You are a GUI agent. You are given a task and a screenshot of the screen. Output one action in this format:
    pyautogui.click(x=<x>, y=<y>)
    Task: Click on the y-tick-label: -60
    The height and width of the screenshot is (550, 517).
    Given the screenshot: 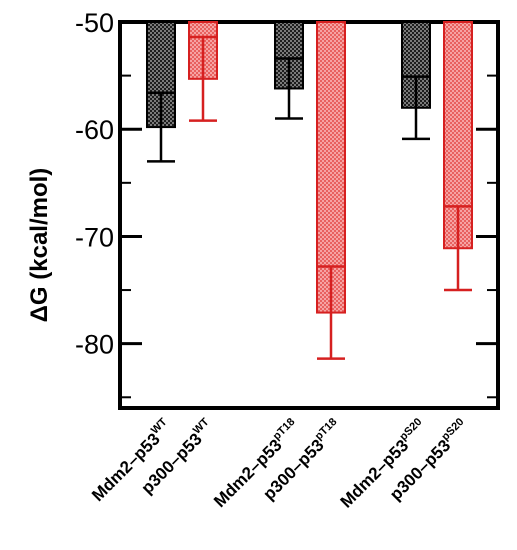 What is the action you would take?
    pyautogui.click(x=94, y=130)
    